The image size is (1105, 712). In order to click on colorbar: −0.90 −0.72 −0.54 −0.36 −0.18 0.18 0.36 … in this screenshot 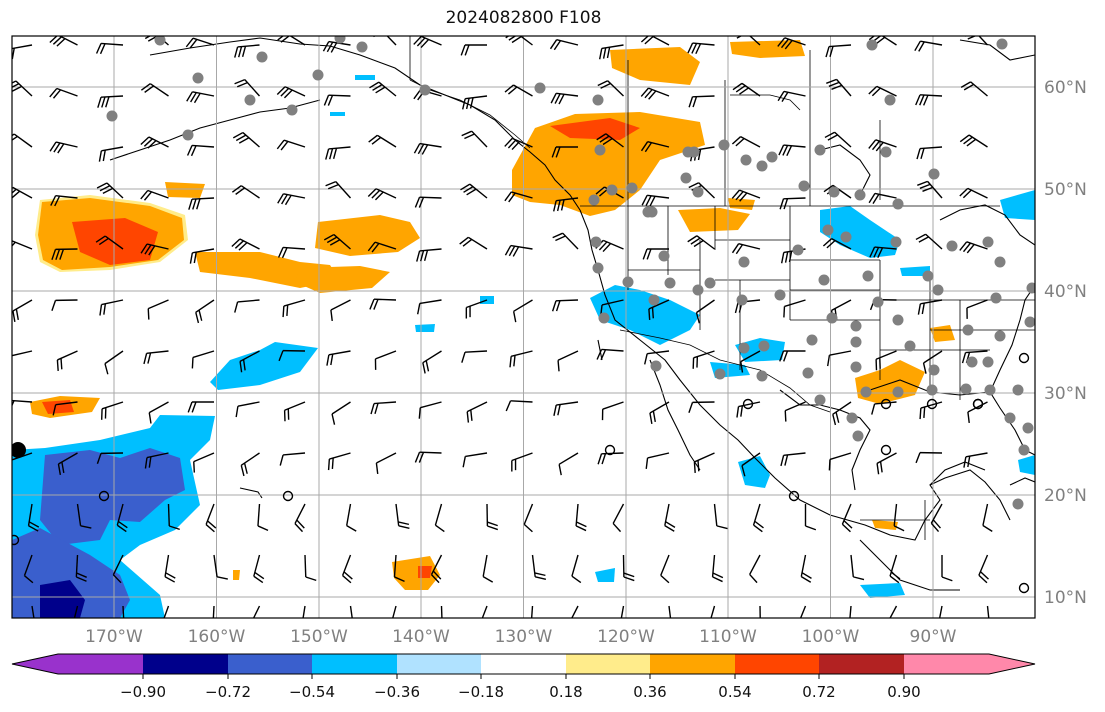, I will do `click(523, 677)`.